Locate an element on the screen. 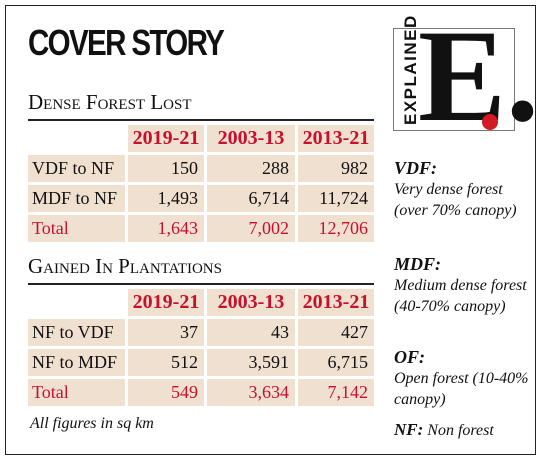 Image resolution: width=542 pixels, height=462 pixels. legend-nf: NF: Non forest is located at coordinates (461, 430).